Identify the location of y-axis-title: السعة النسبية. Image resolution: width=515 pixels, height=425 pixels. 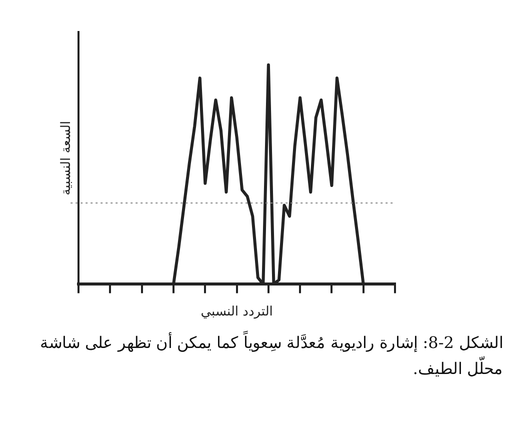
(66, 158).